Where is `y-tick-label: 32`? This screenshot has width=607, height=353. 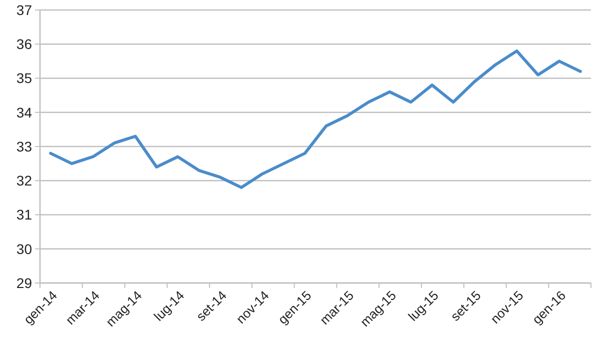
y-tick-label: 32 is located at coordinates (24, 180).